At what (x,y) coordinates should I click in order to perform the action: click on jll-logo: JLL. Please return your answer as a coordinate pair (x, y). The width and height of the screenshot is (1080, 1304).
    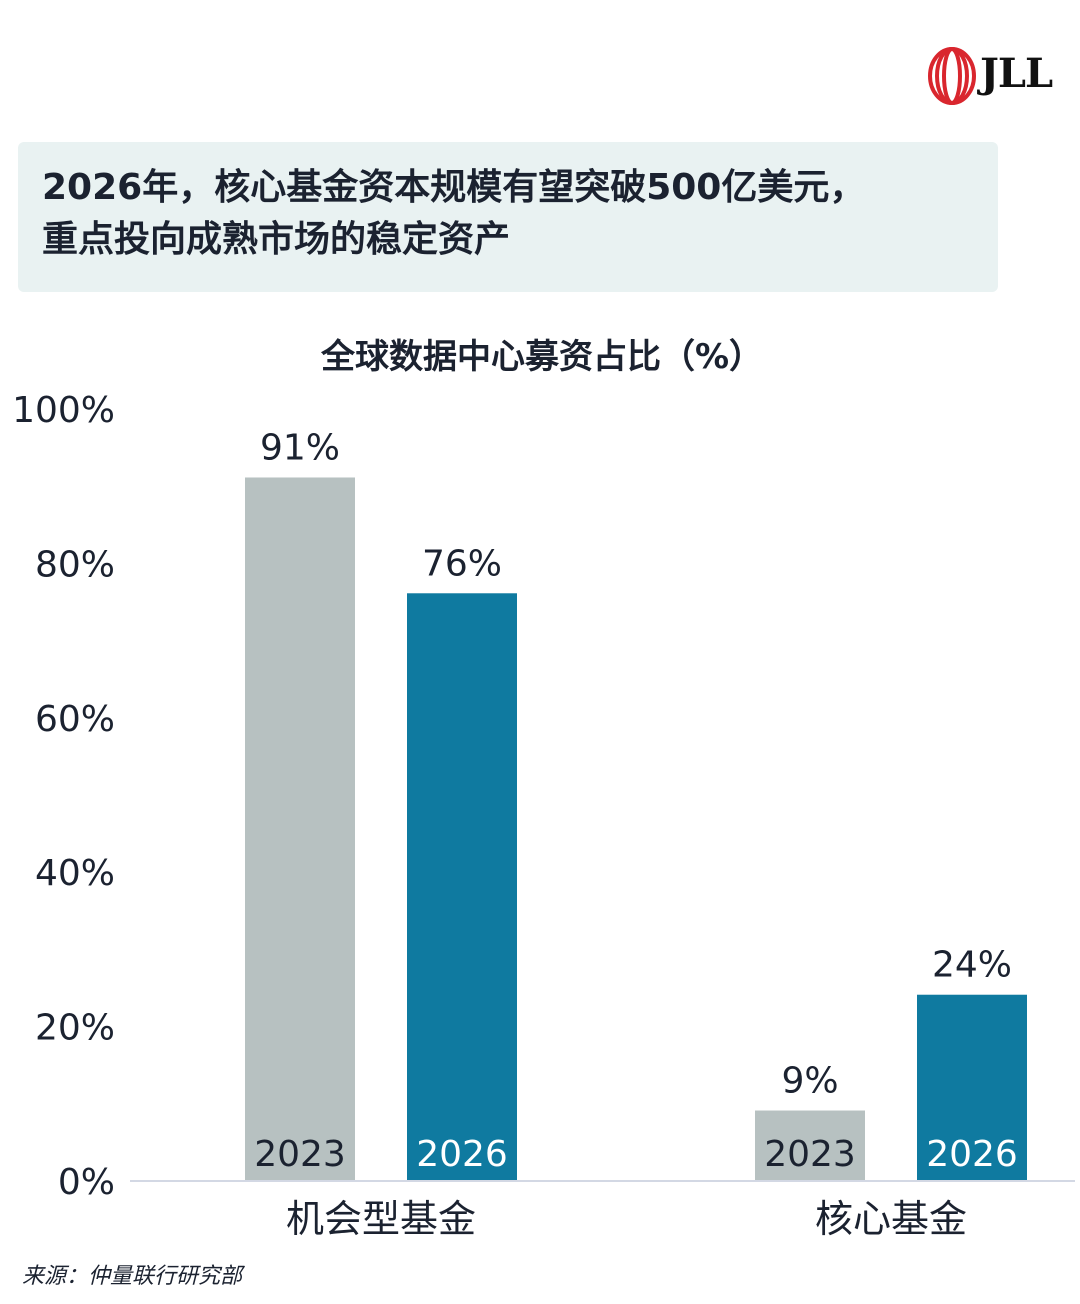
    Looking at the image, I should click on (991, 76).